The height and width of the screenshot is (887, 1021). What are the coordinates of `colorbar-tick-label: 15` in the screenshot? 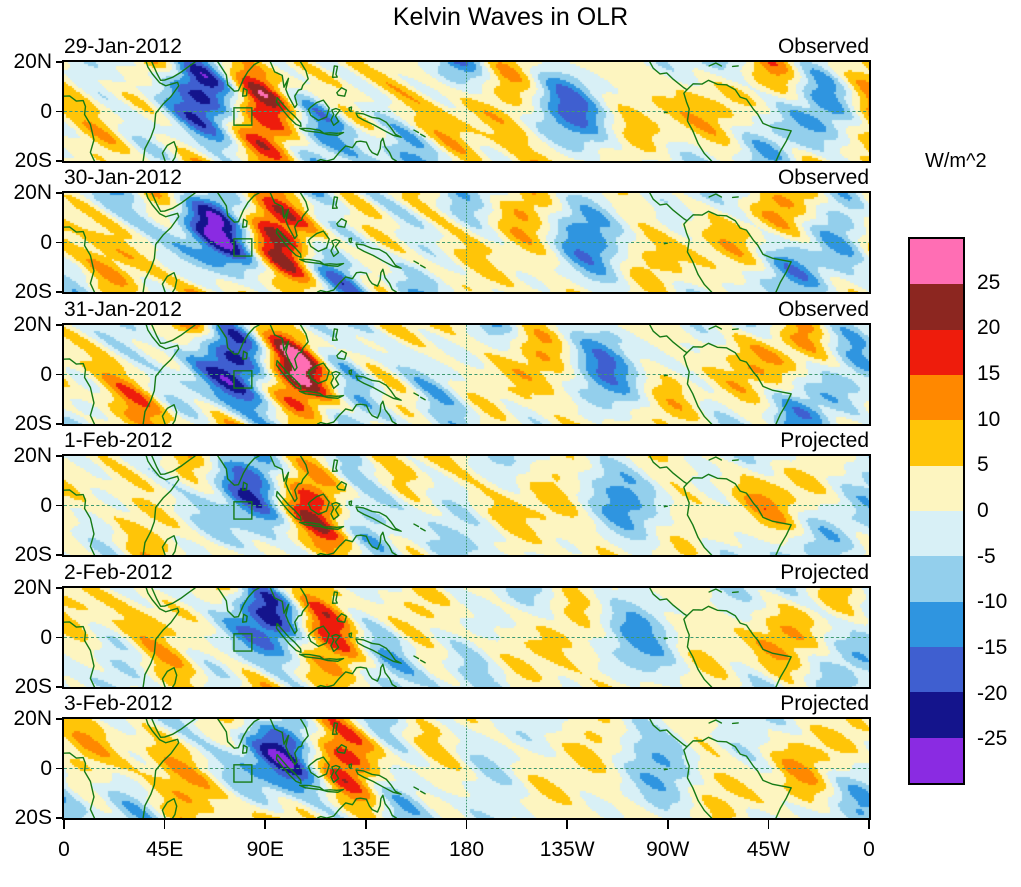 It's located at (989, 373).